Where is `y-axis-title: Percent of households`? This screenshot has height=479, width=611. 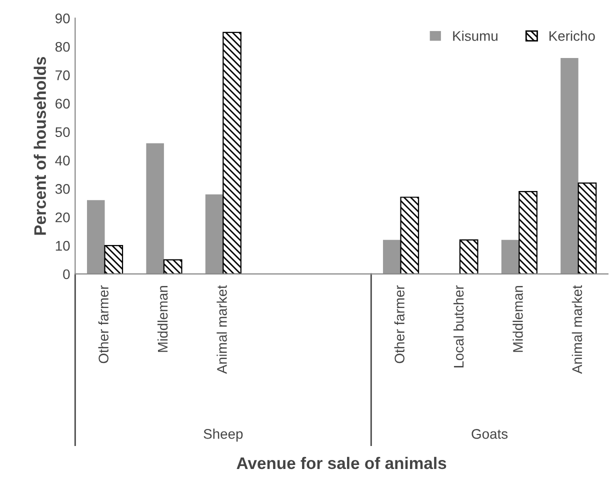 y-axis-title: Percent of households is located at coordinates (40, 145).